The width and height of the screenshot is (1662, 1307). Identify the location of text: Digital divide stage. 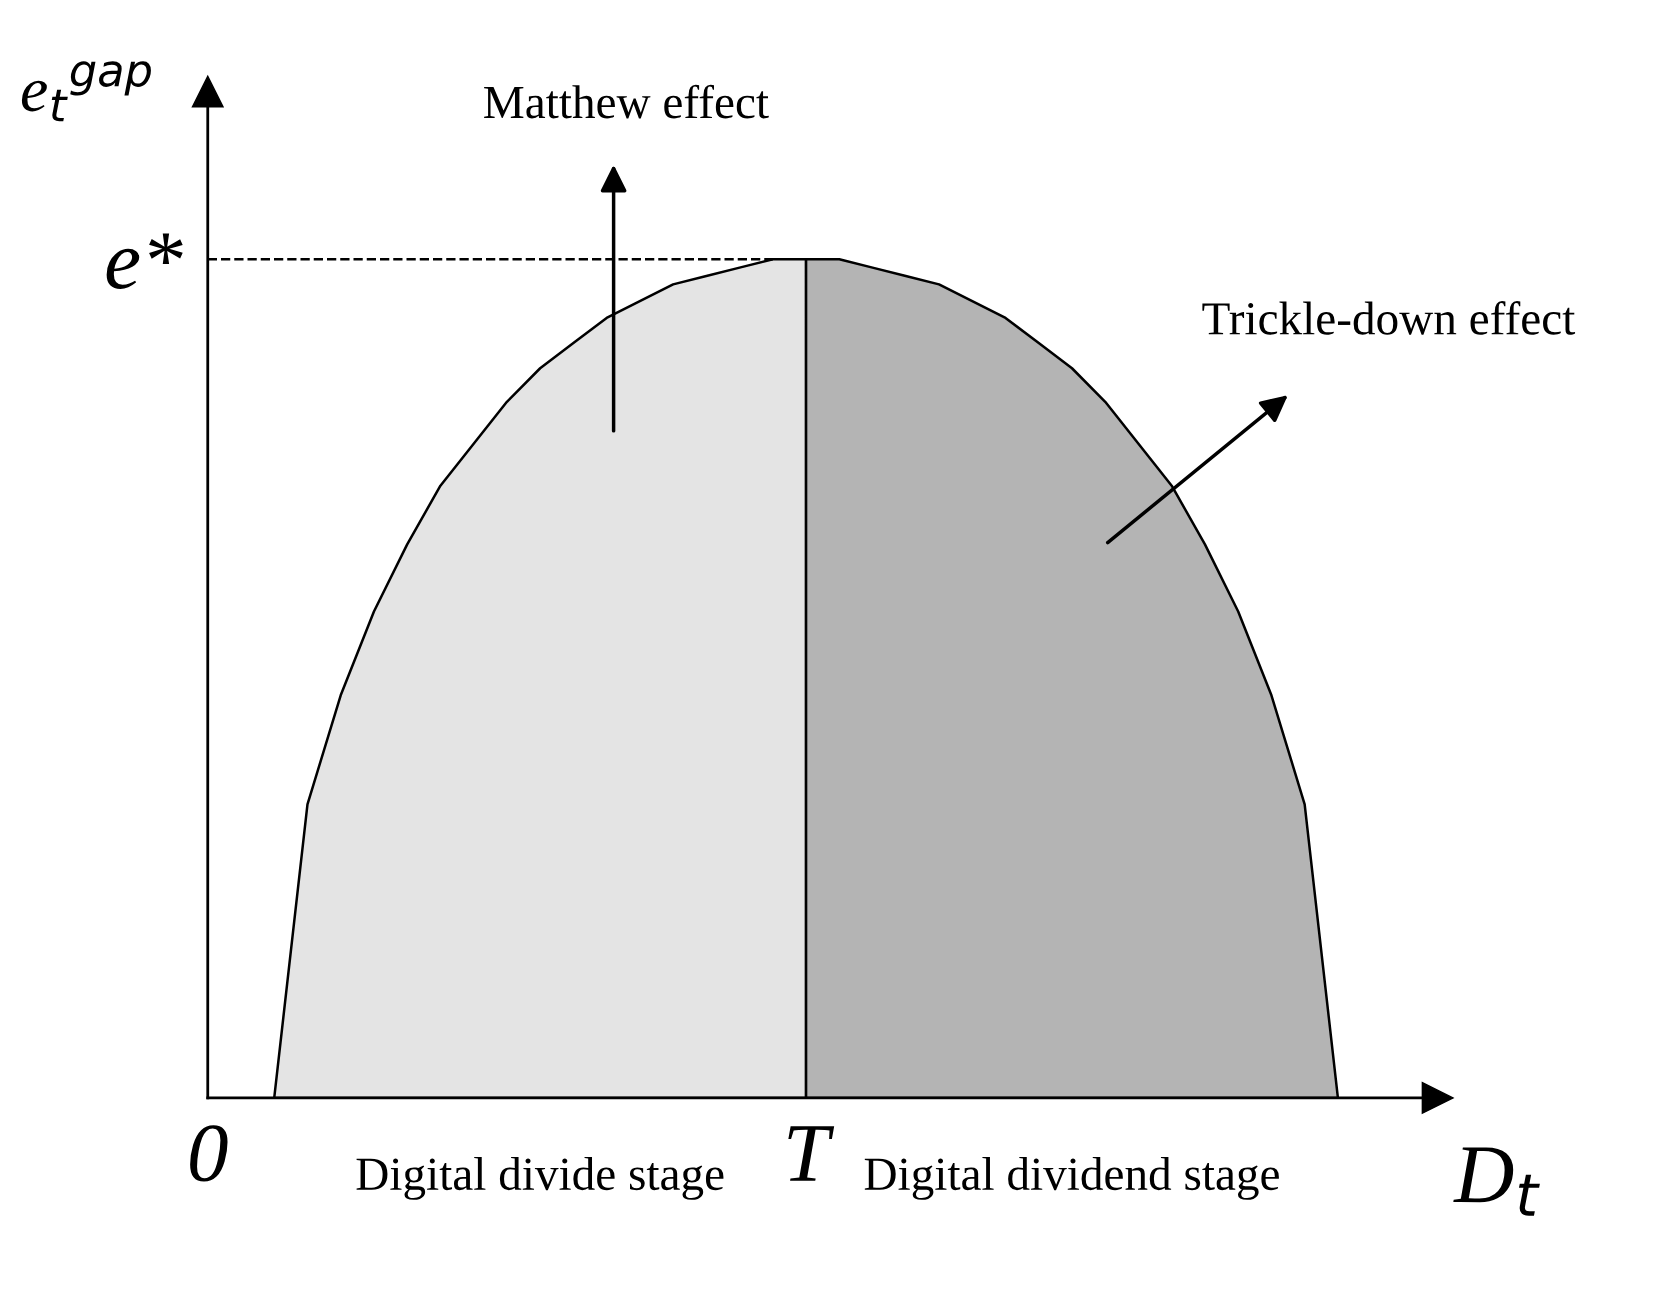
(540, 1178).